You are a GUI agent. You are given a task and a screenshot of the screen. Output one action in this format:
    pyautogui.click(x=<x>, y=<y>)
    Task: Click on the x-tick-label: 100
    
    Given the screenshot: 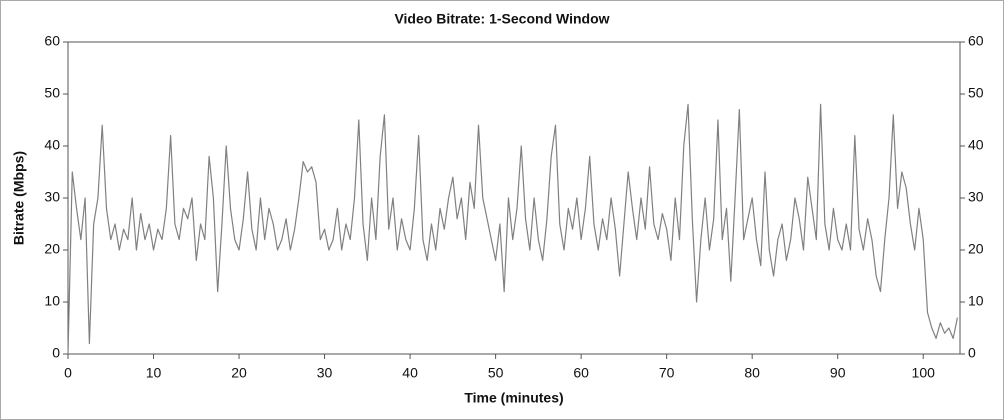 What is the action you would take?
    pyautogui.click(x=924, y=373)
    